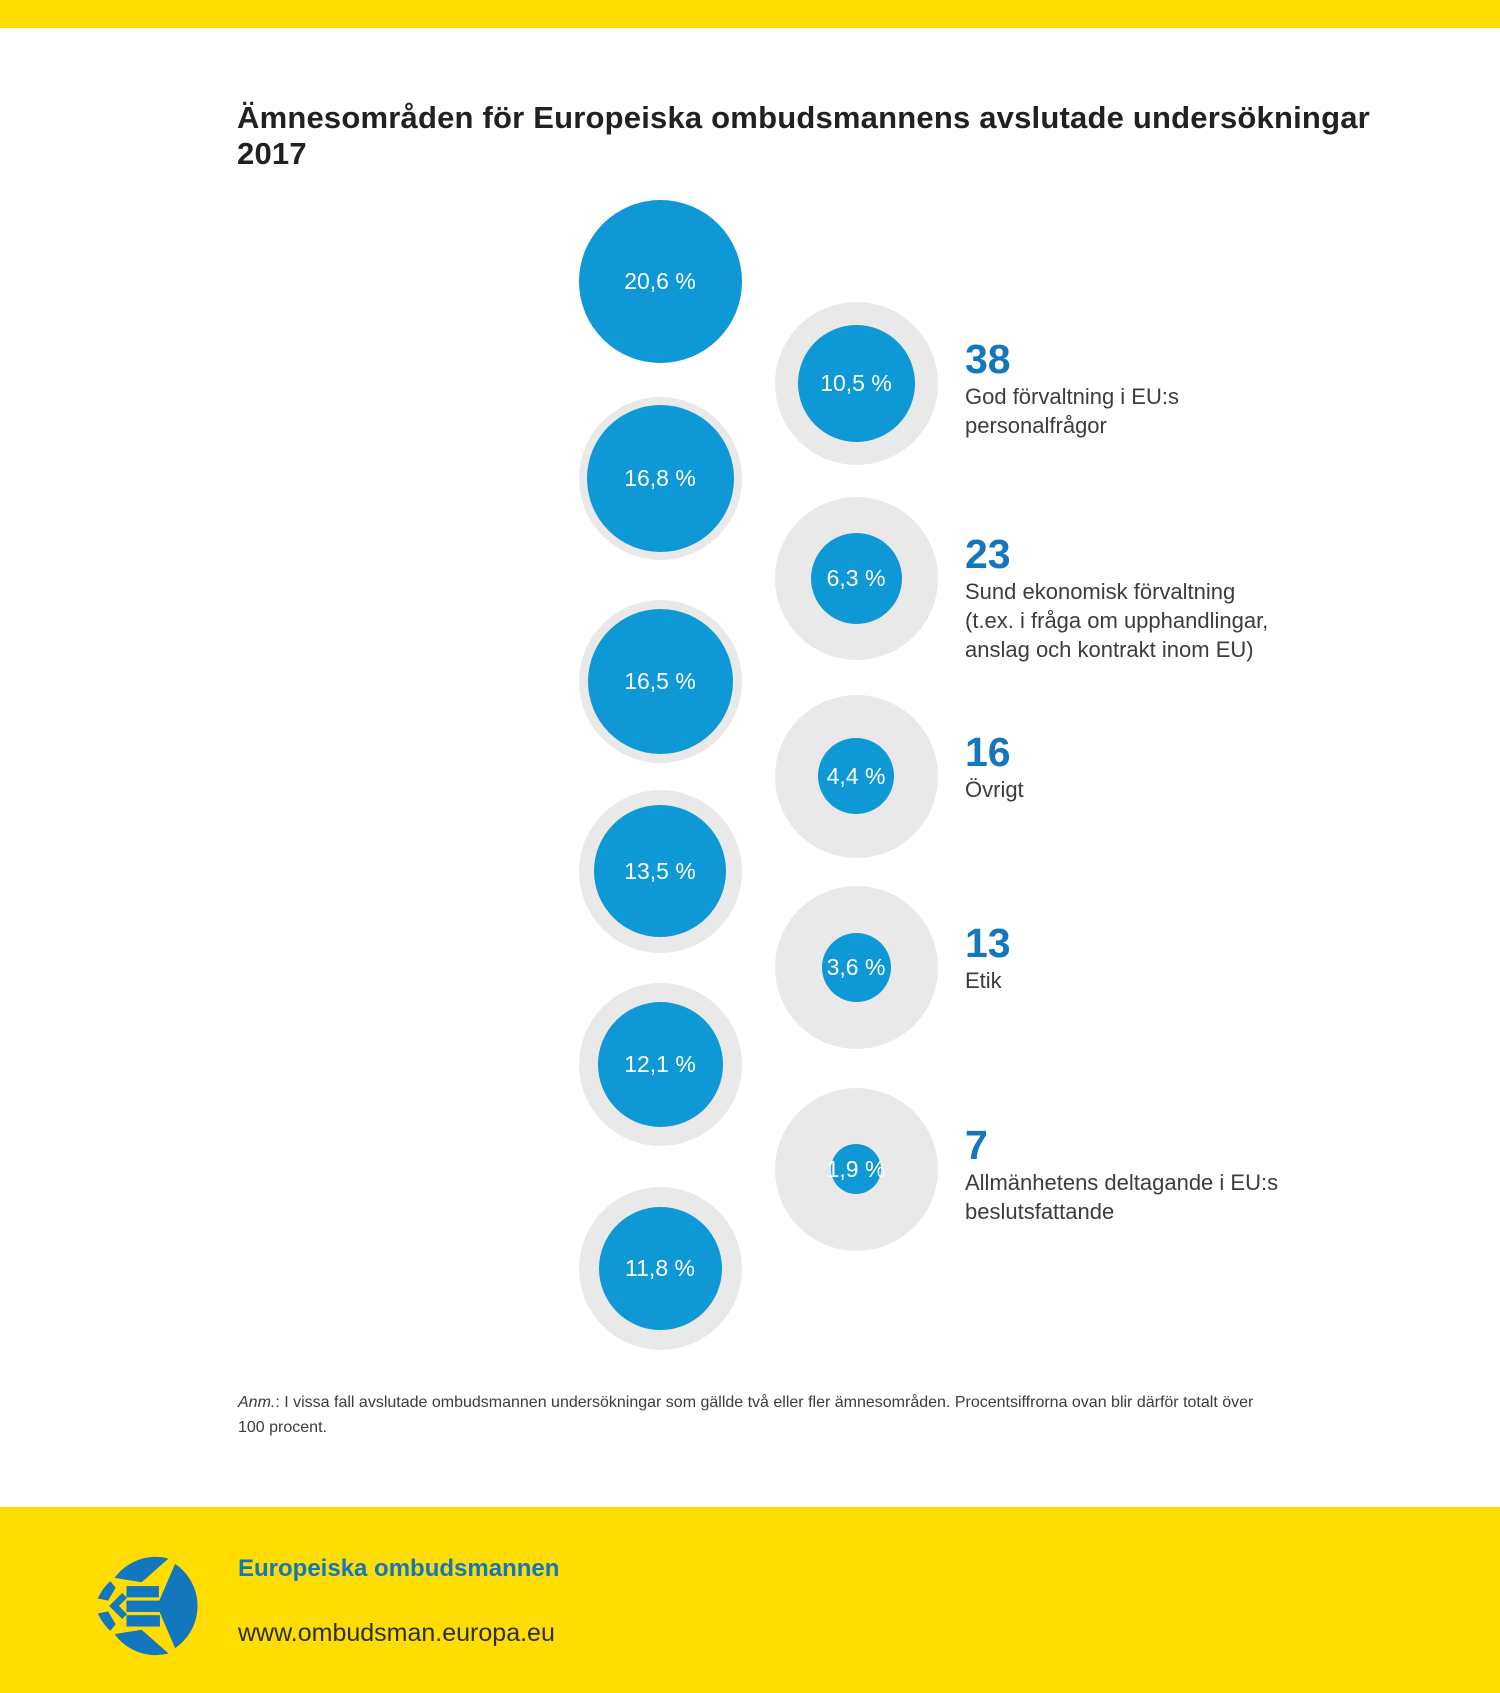  What do you see at coordinates (983, 980) in the screenshot?
I see `bubble-label: Etik` at bounding box center [983, 980].